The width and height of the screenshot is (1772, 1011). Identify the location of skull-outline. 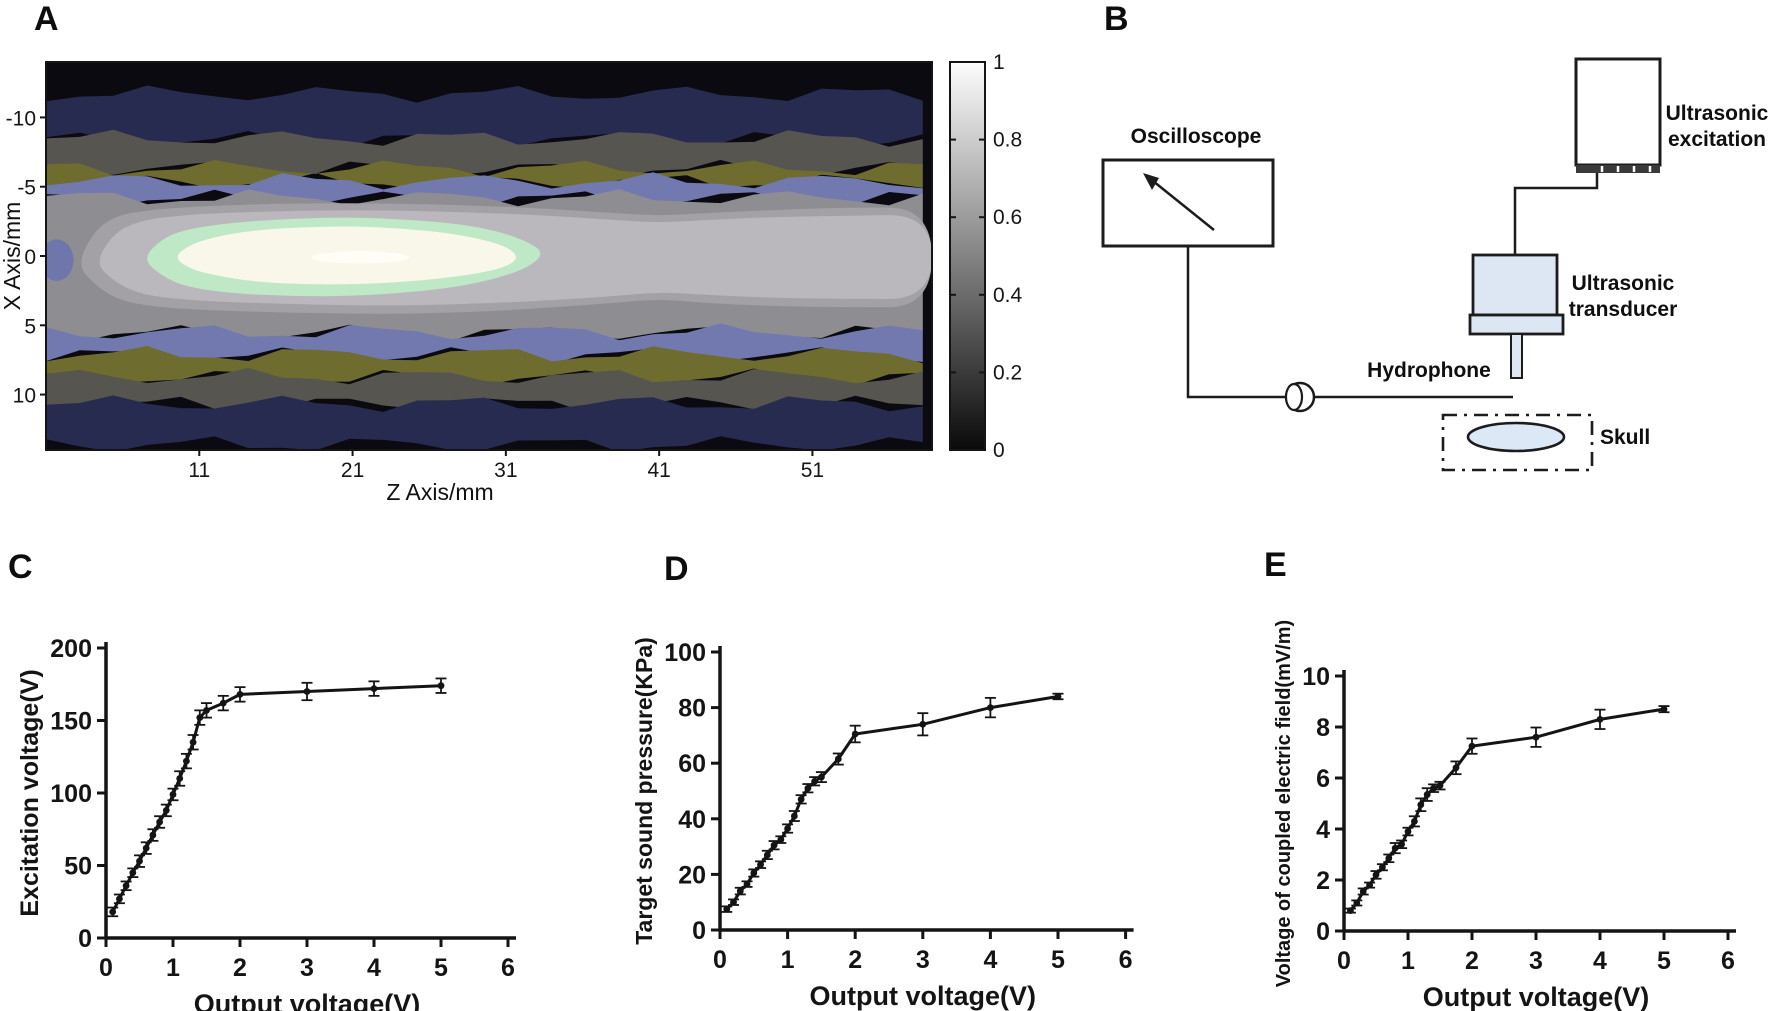
(1517, 442).